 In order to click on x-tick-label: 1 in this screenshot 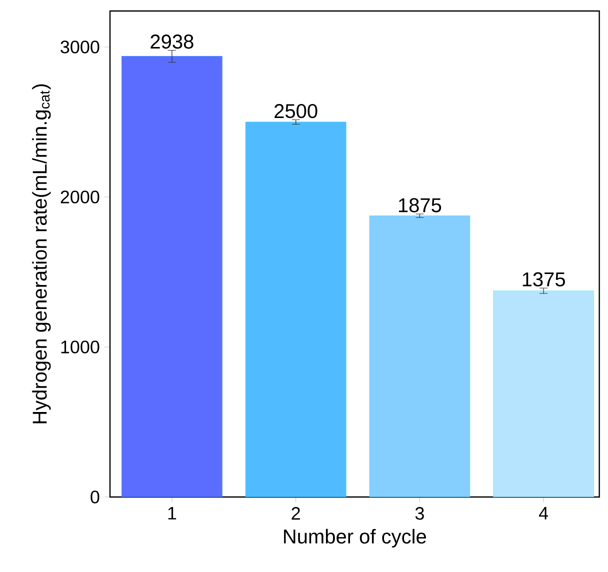, I will do `click(172, 513)`.